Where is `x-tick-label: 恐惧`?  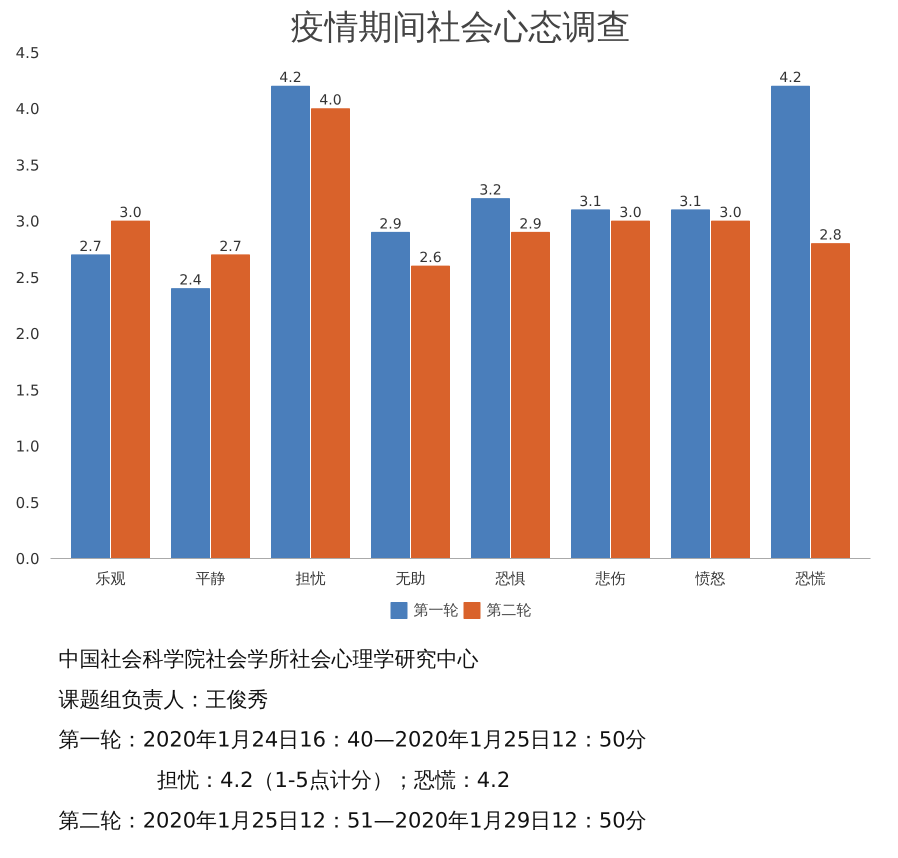
x-tick-label: 恐惧 is located at coordinates (510, 579).